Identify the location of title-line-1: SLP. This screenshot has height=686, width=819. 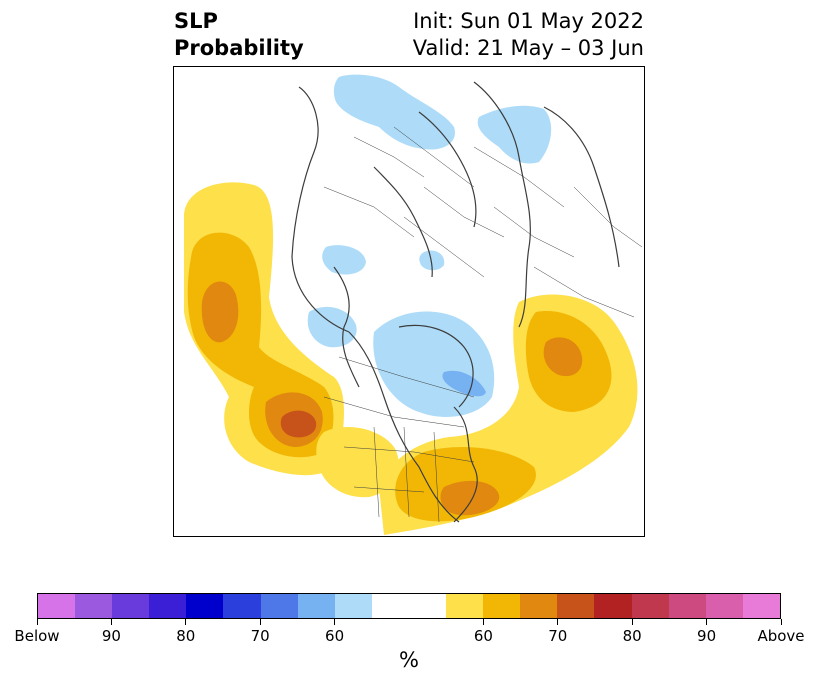
(196, 21).